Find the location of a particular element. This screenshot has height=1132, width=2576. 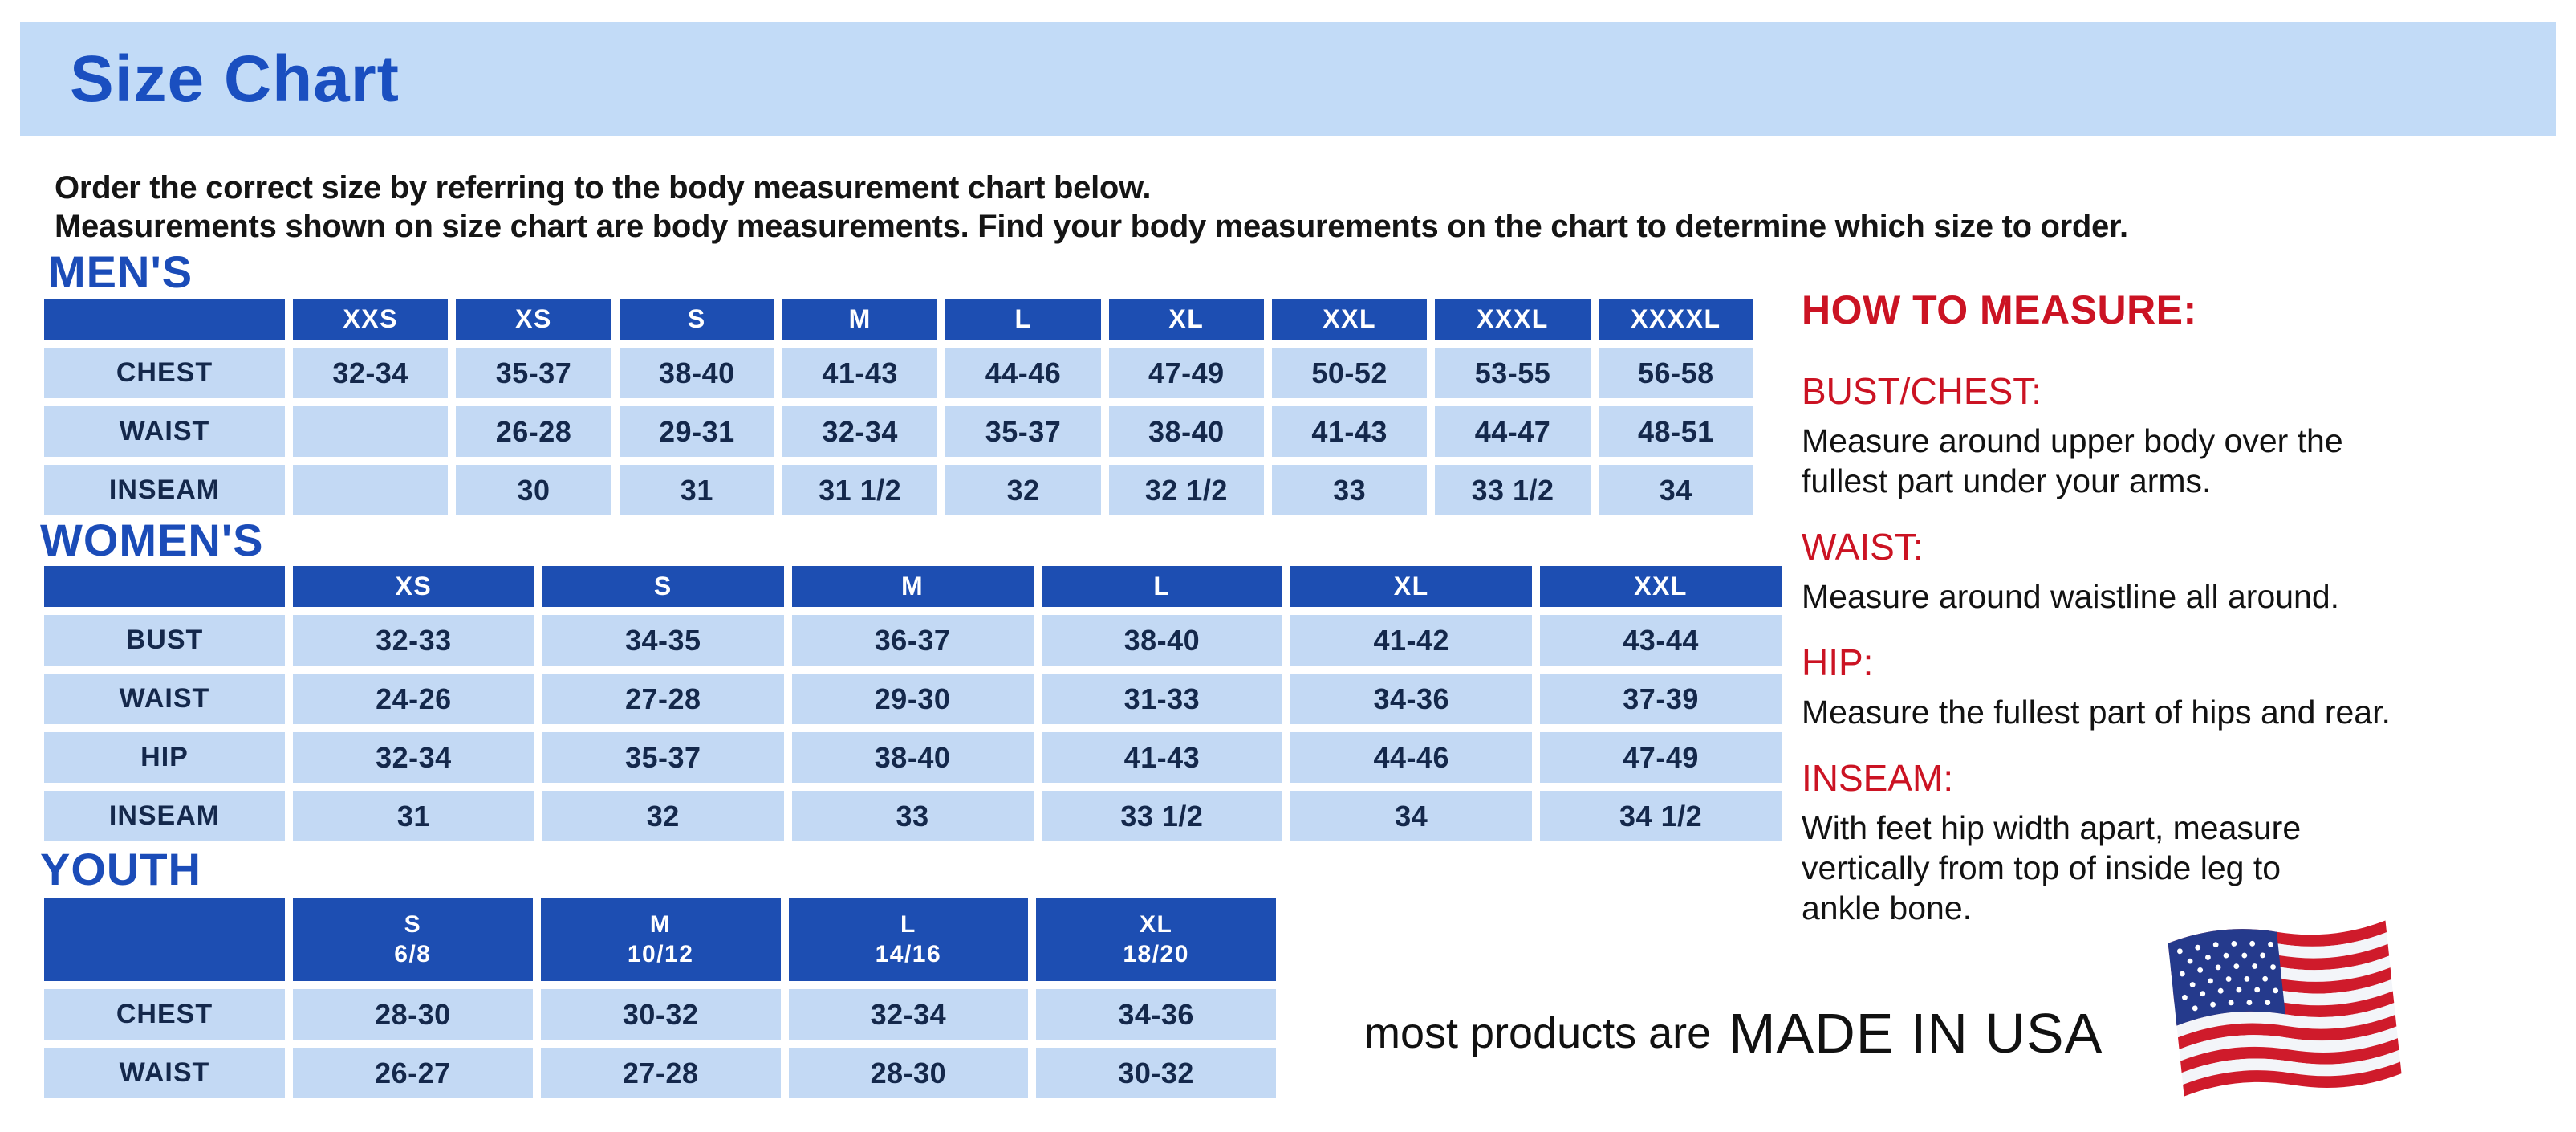

mens-inseam-value is located at coordinates (371, 490).